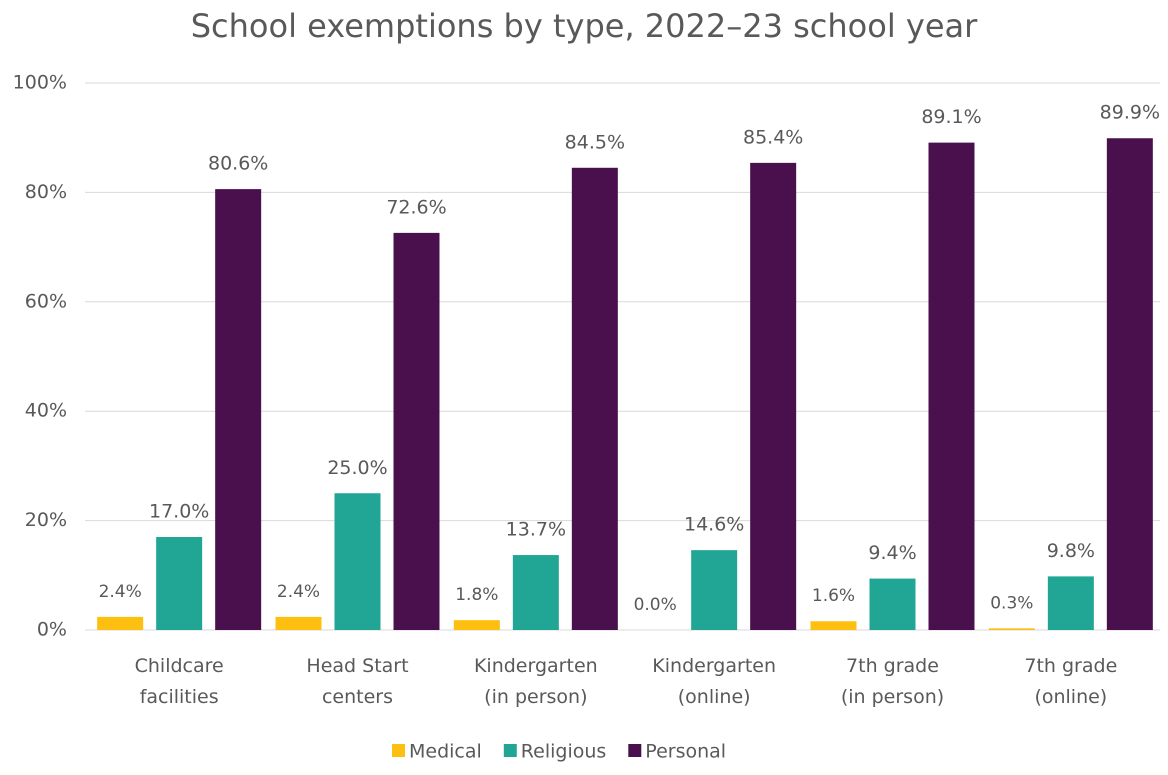 The width and height of the screenshot is (1168, 775). What do you see at coordinates (52, 630) in the screenshot?
I see `y-tick-label: 0%` at bounding box center [52, 630].